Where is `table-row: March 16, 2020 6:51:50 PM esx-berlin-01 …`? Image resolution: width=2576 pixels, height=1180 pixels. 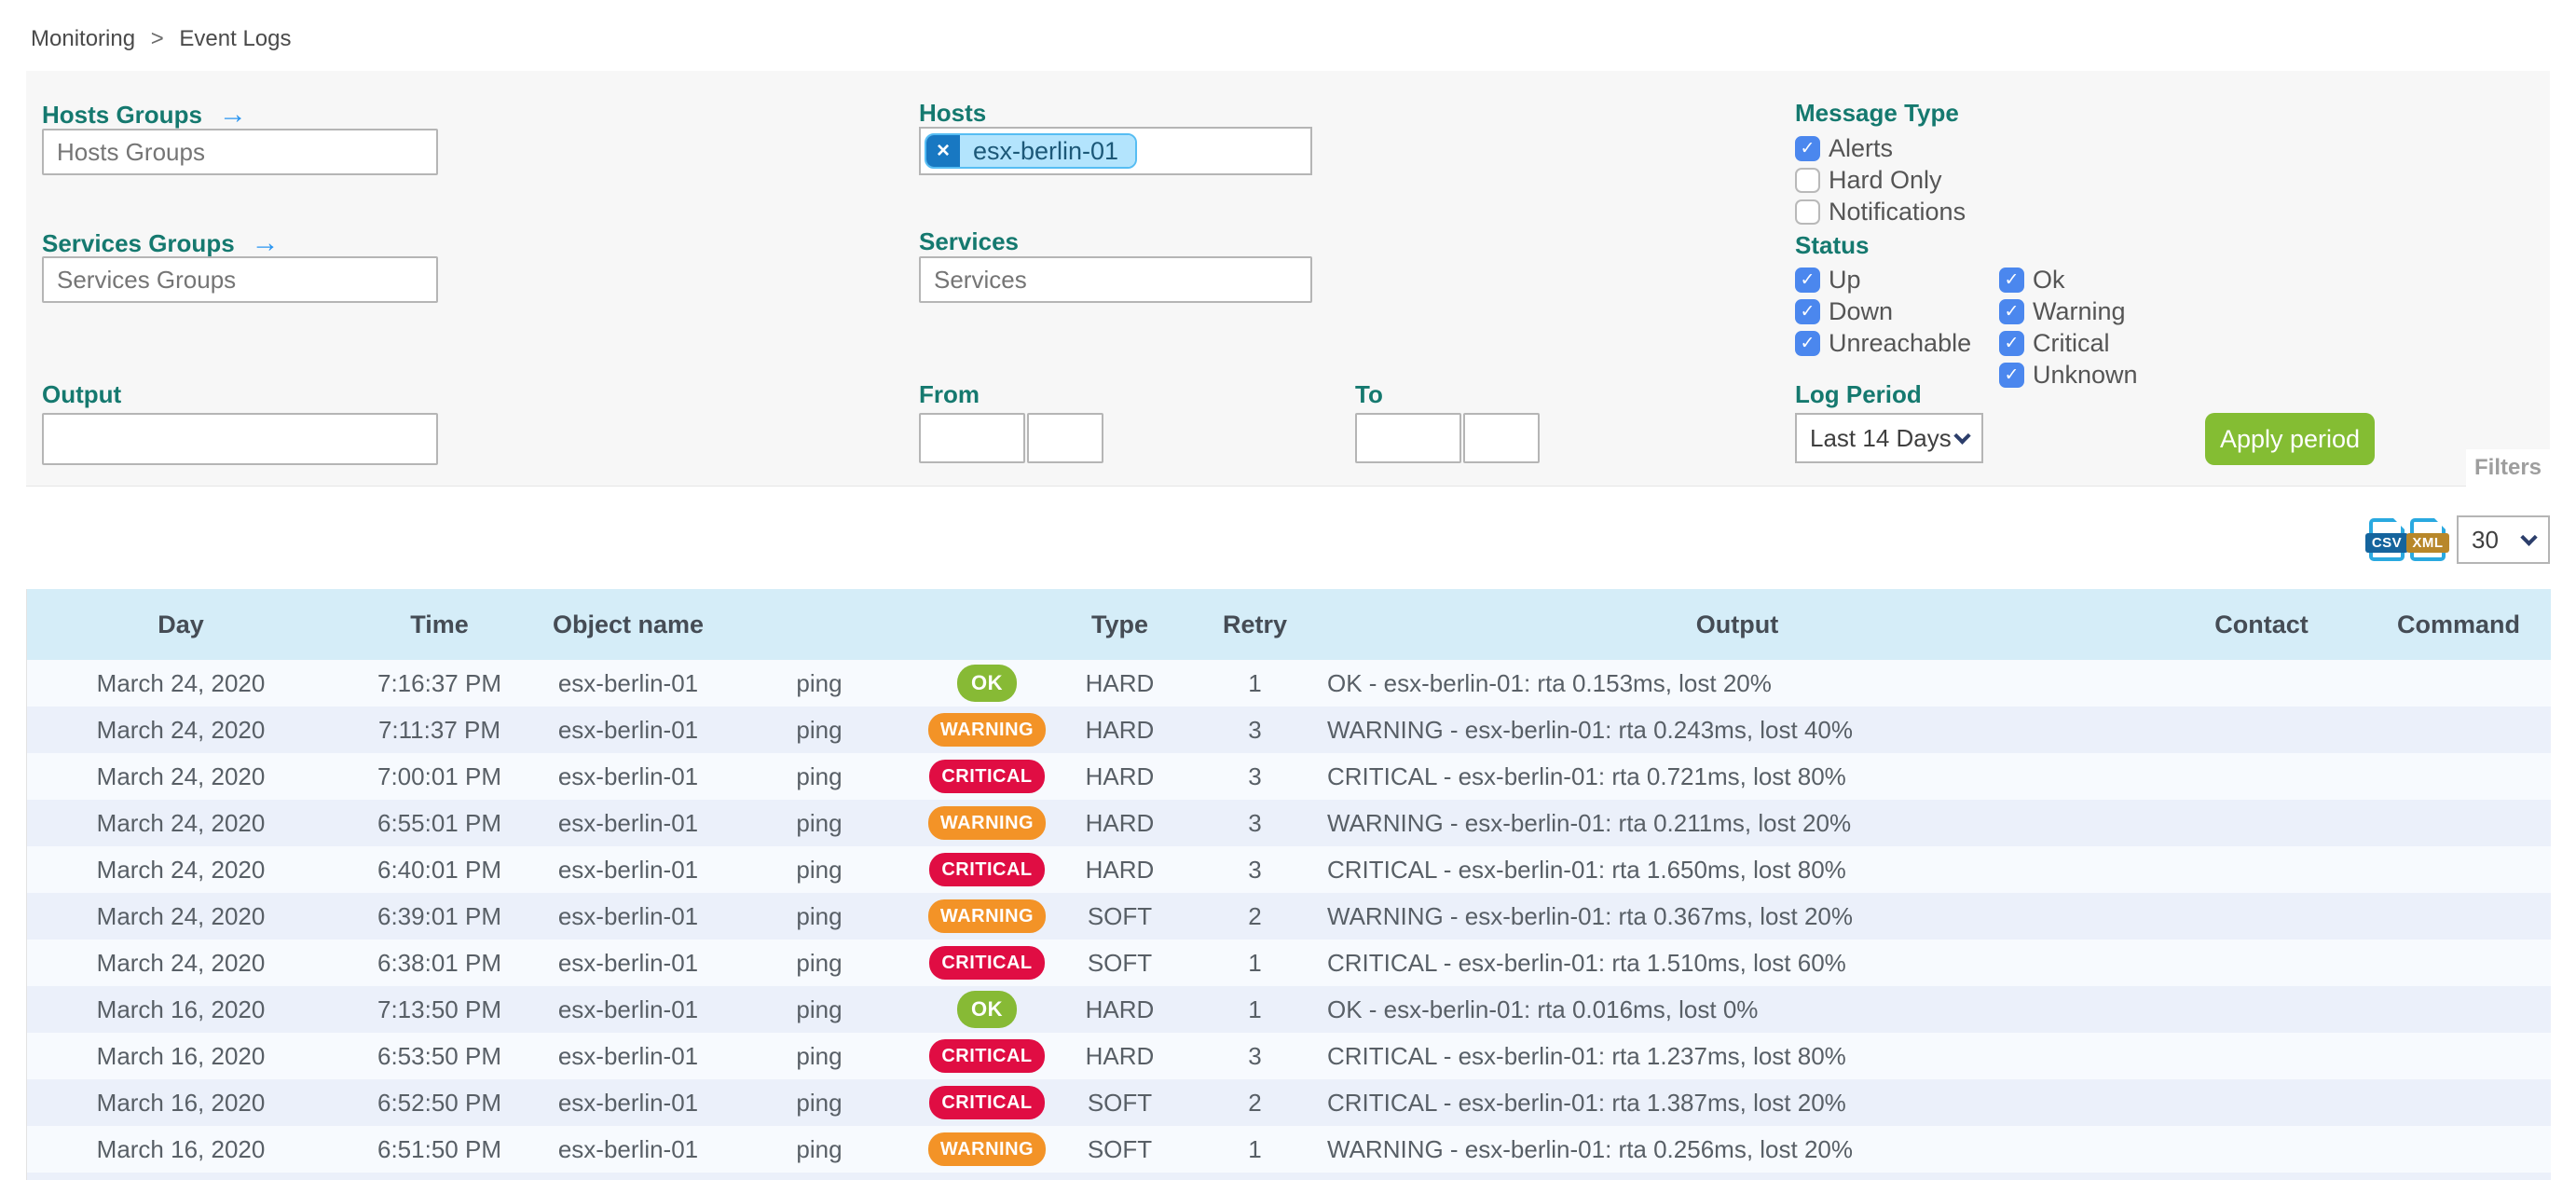 table-row: March 16, 2020 6:51:50 PM esx-berlin-01 … is located at coordinates (1289, 1150).